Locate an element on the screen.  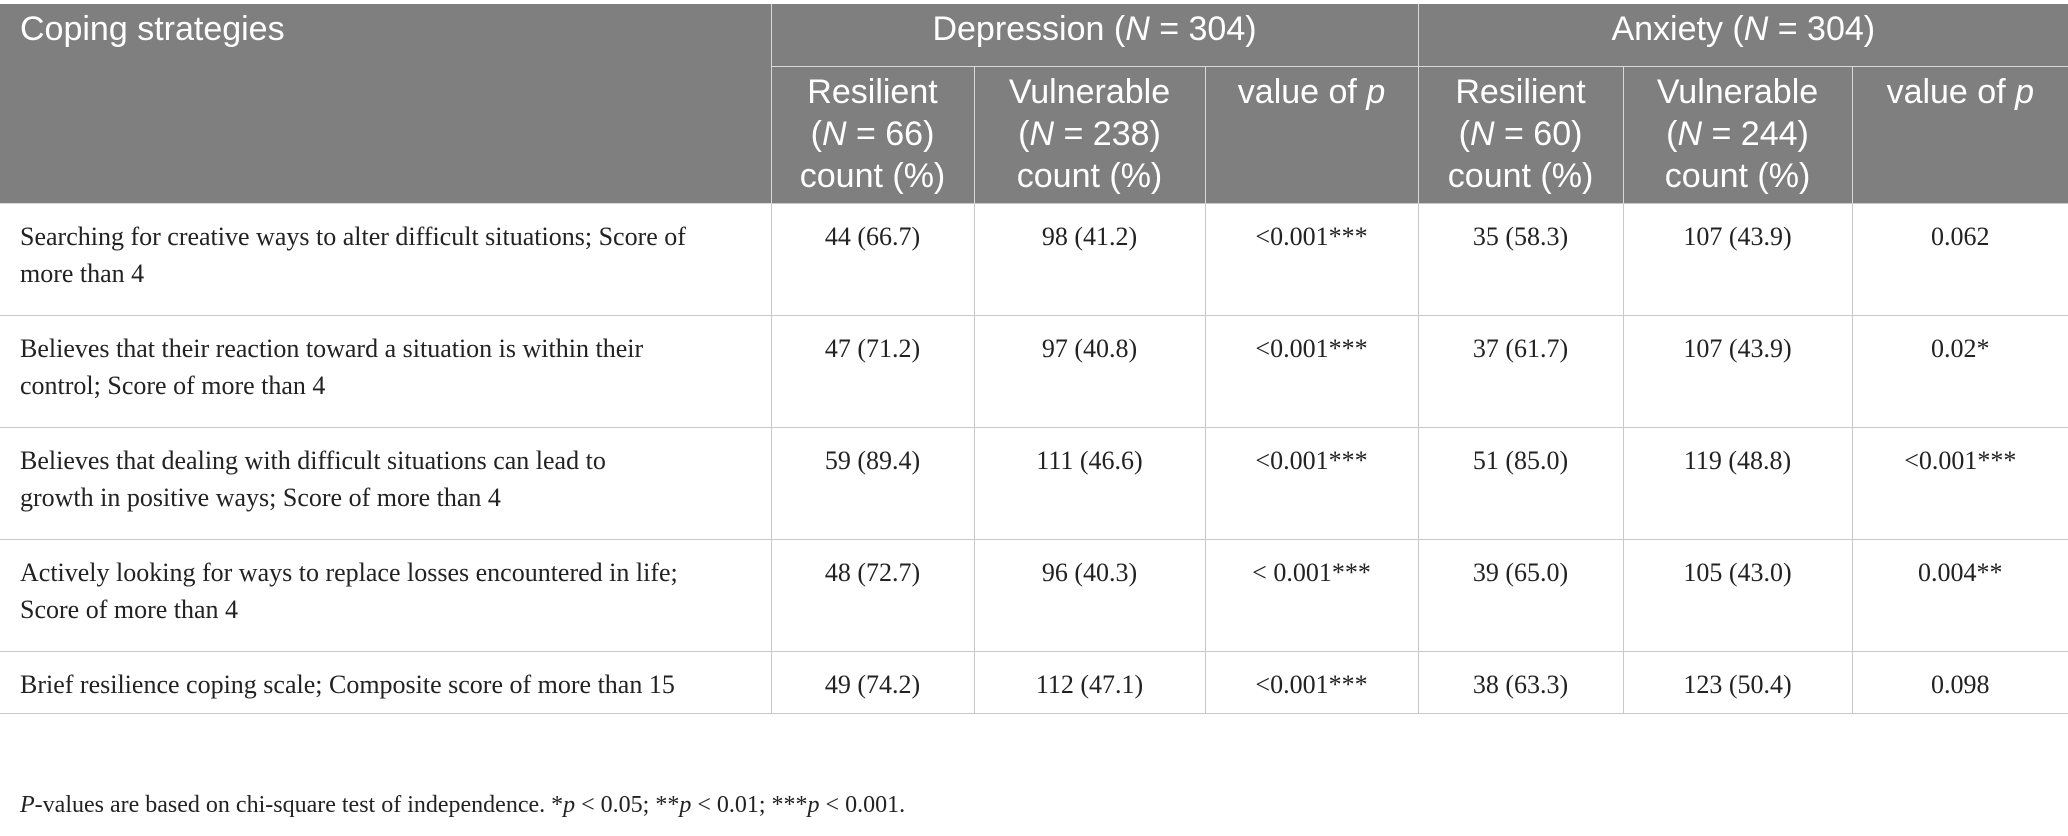
cell-anxiety-p-value: 0.098 is located at coordinates (1959, 682).